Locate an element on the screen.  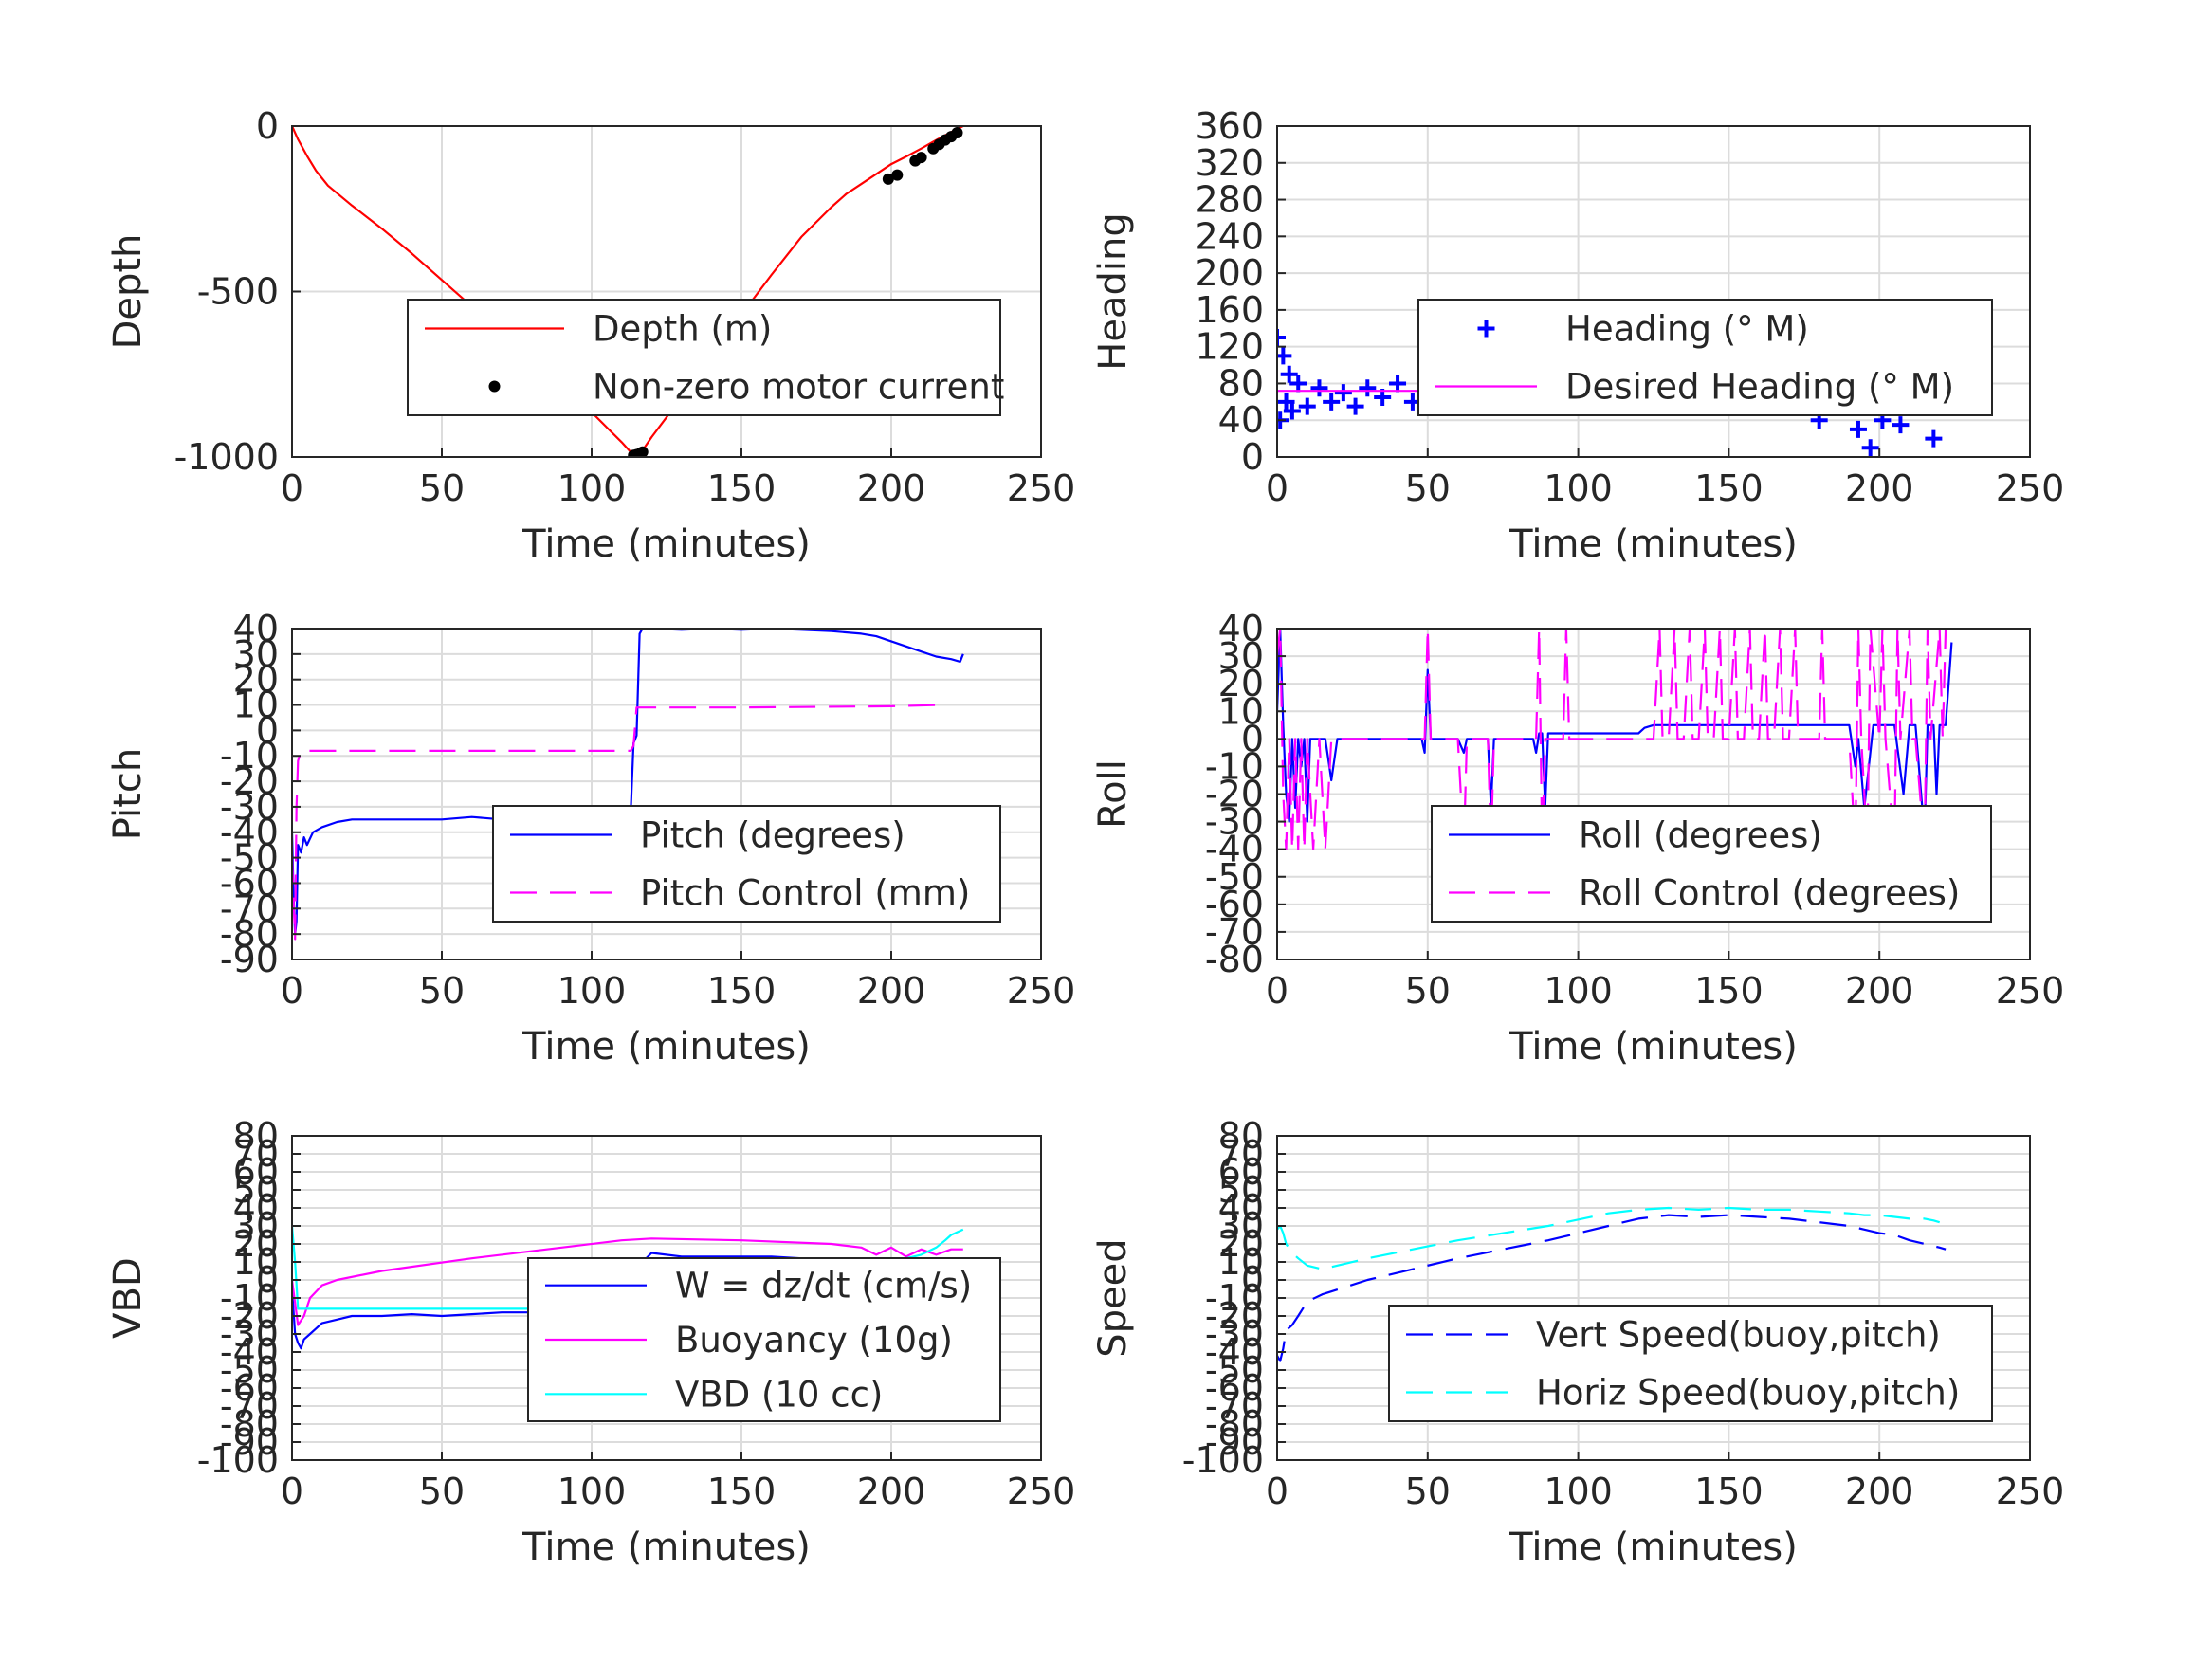
pitch-xtick-label: 150 is located at coordinates (742, 991).